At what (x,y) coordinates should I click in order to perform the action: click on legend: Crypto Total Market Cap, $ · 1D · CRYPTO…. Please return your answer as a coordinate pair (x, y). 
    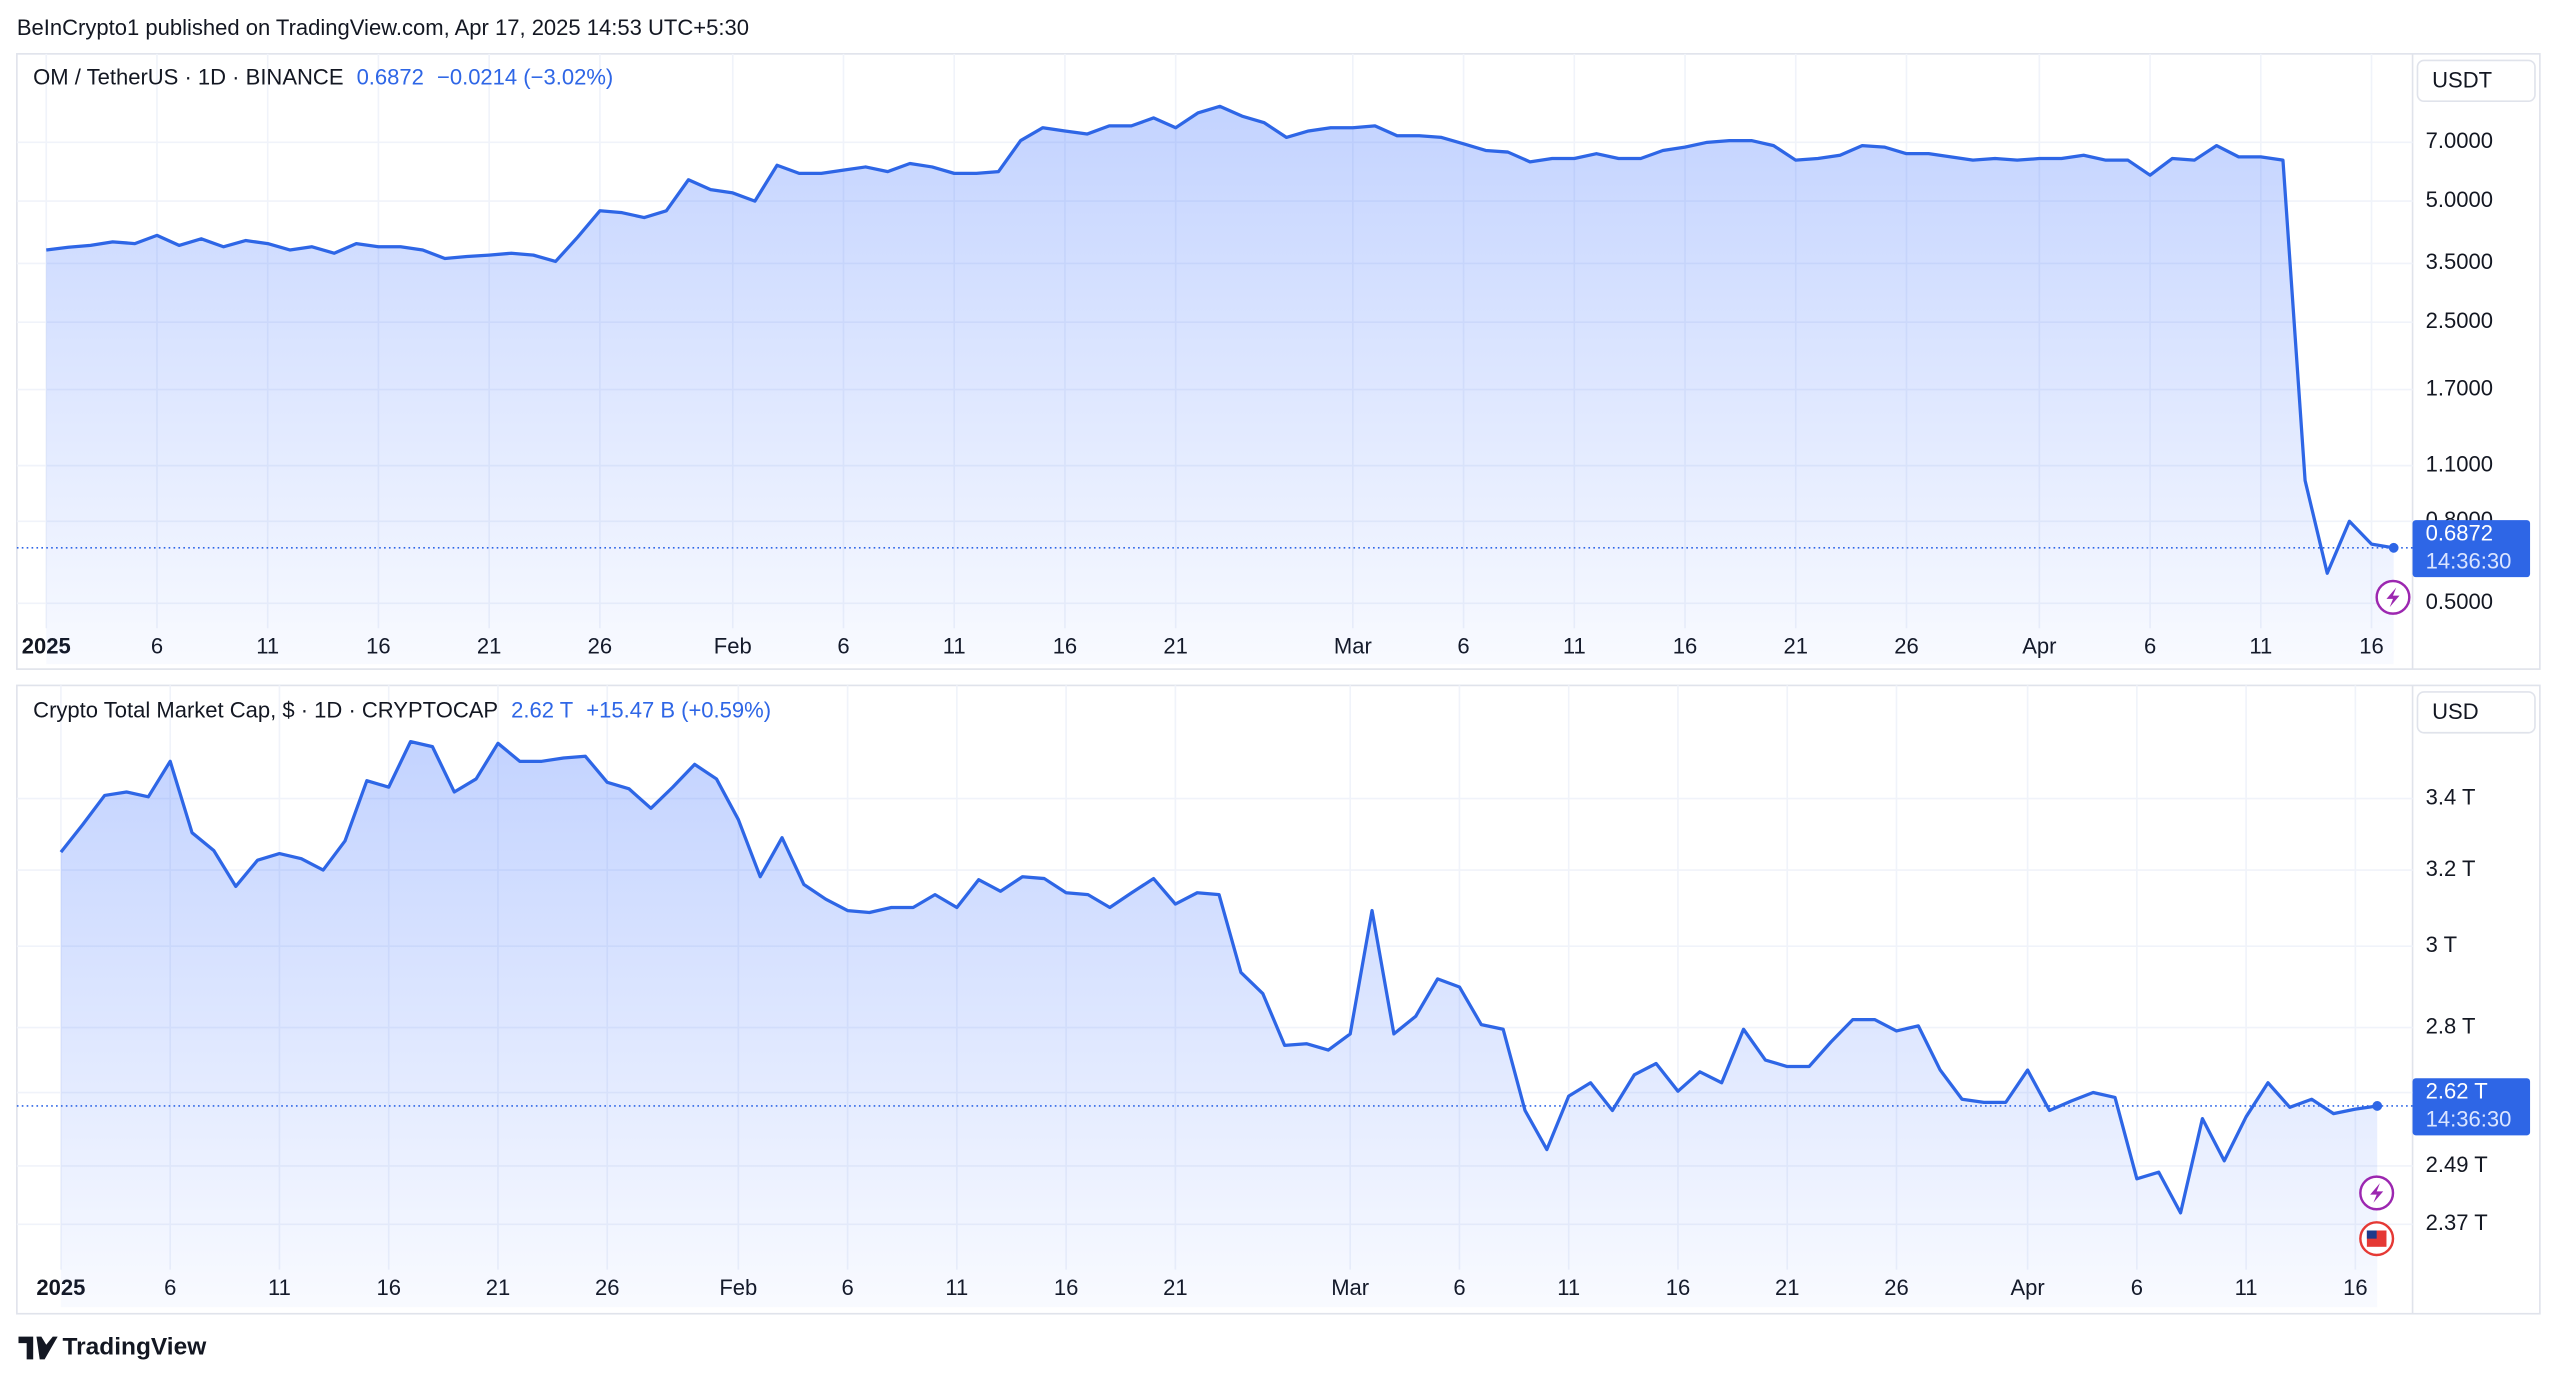
    Looking at the image, I should click on (402, 709).